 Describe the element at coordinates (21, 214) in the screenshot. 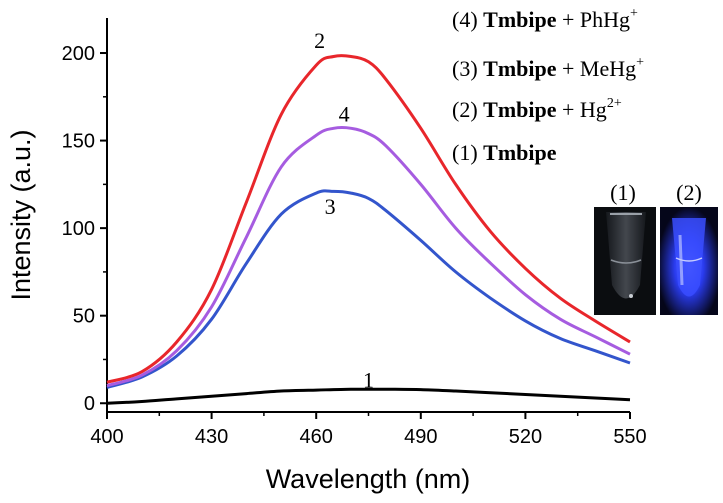

I see `y-axis-title: Intensity (a.u.)` at that location.